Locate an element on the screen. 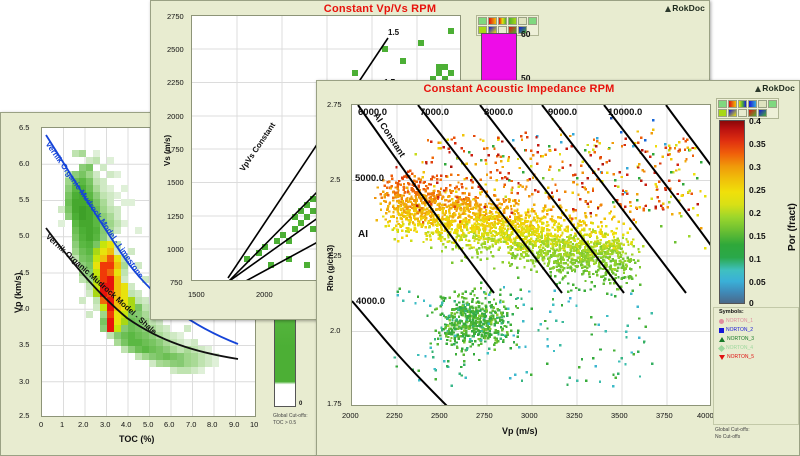 This screenshot has height=456, width=800. ai-symbol-row-2: NORTON_2 is located at coordinates (736, 330).